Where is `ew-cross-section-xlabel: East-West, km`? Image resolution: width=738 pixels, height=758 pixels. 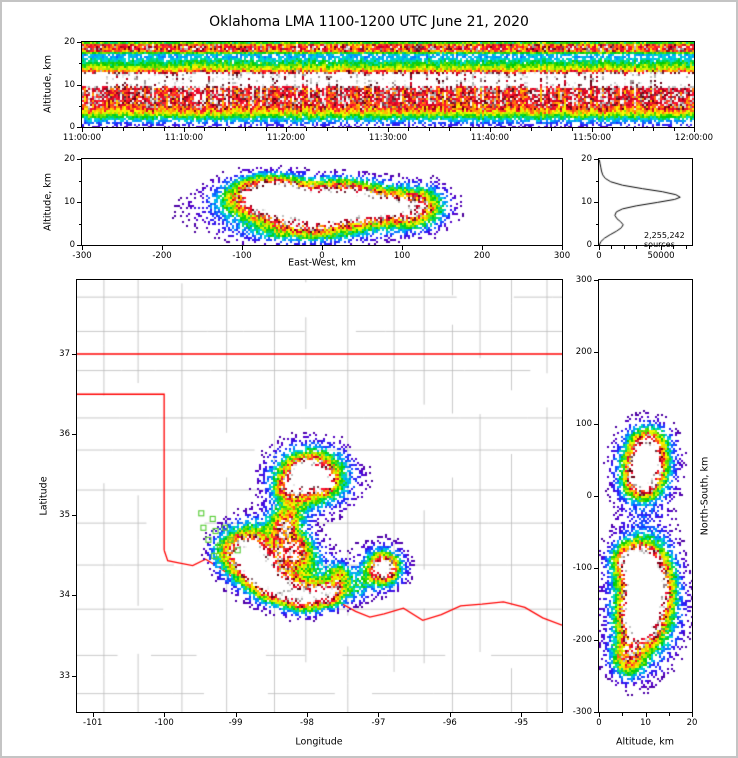 ew-cross-section-xlabel: East-West, km is located at coordinates (322, 263).